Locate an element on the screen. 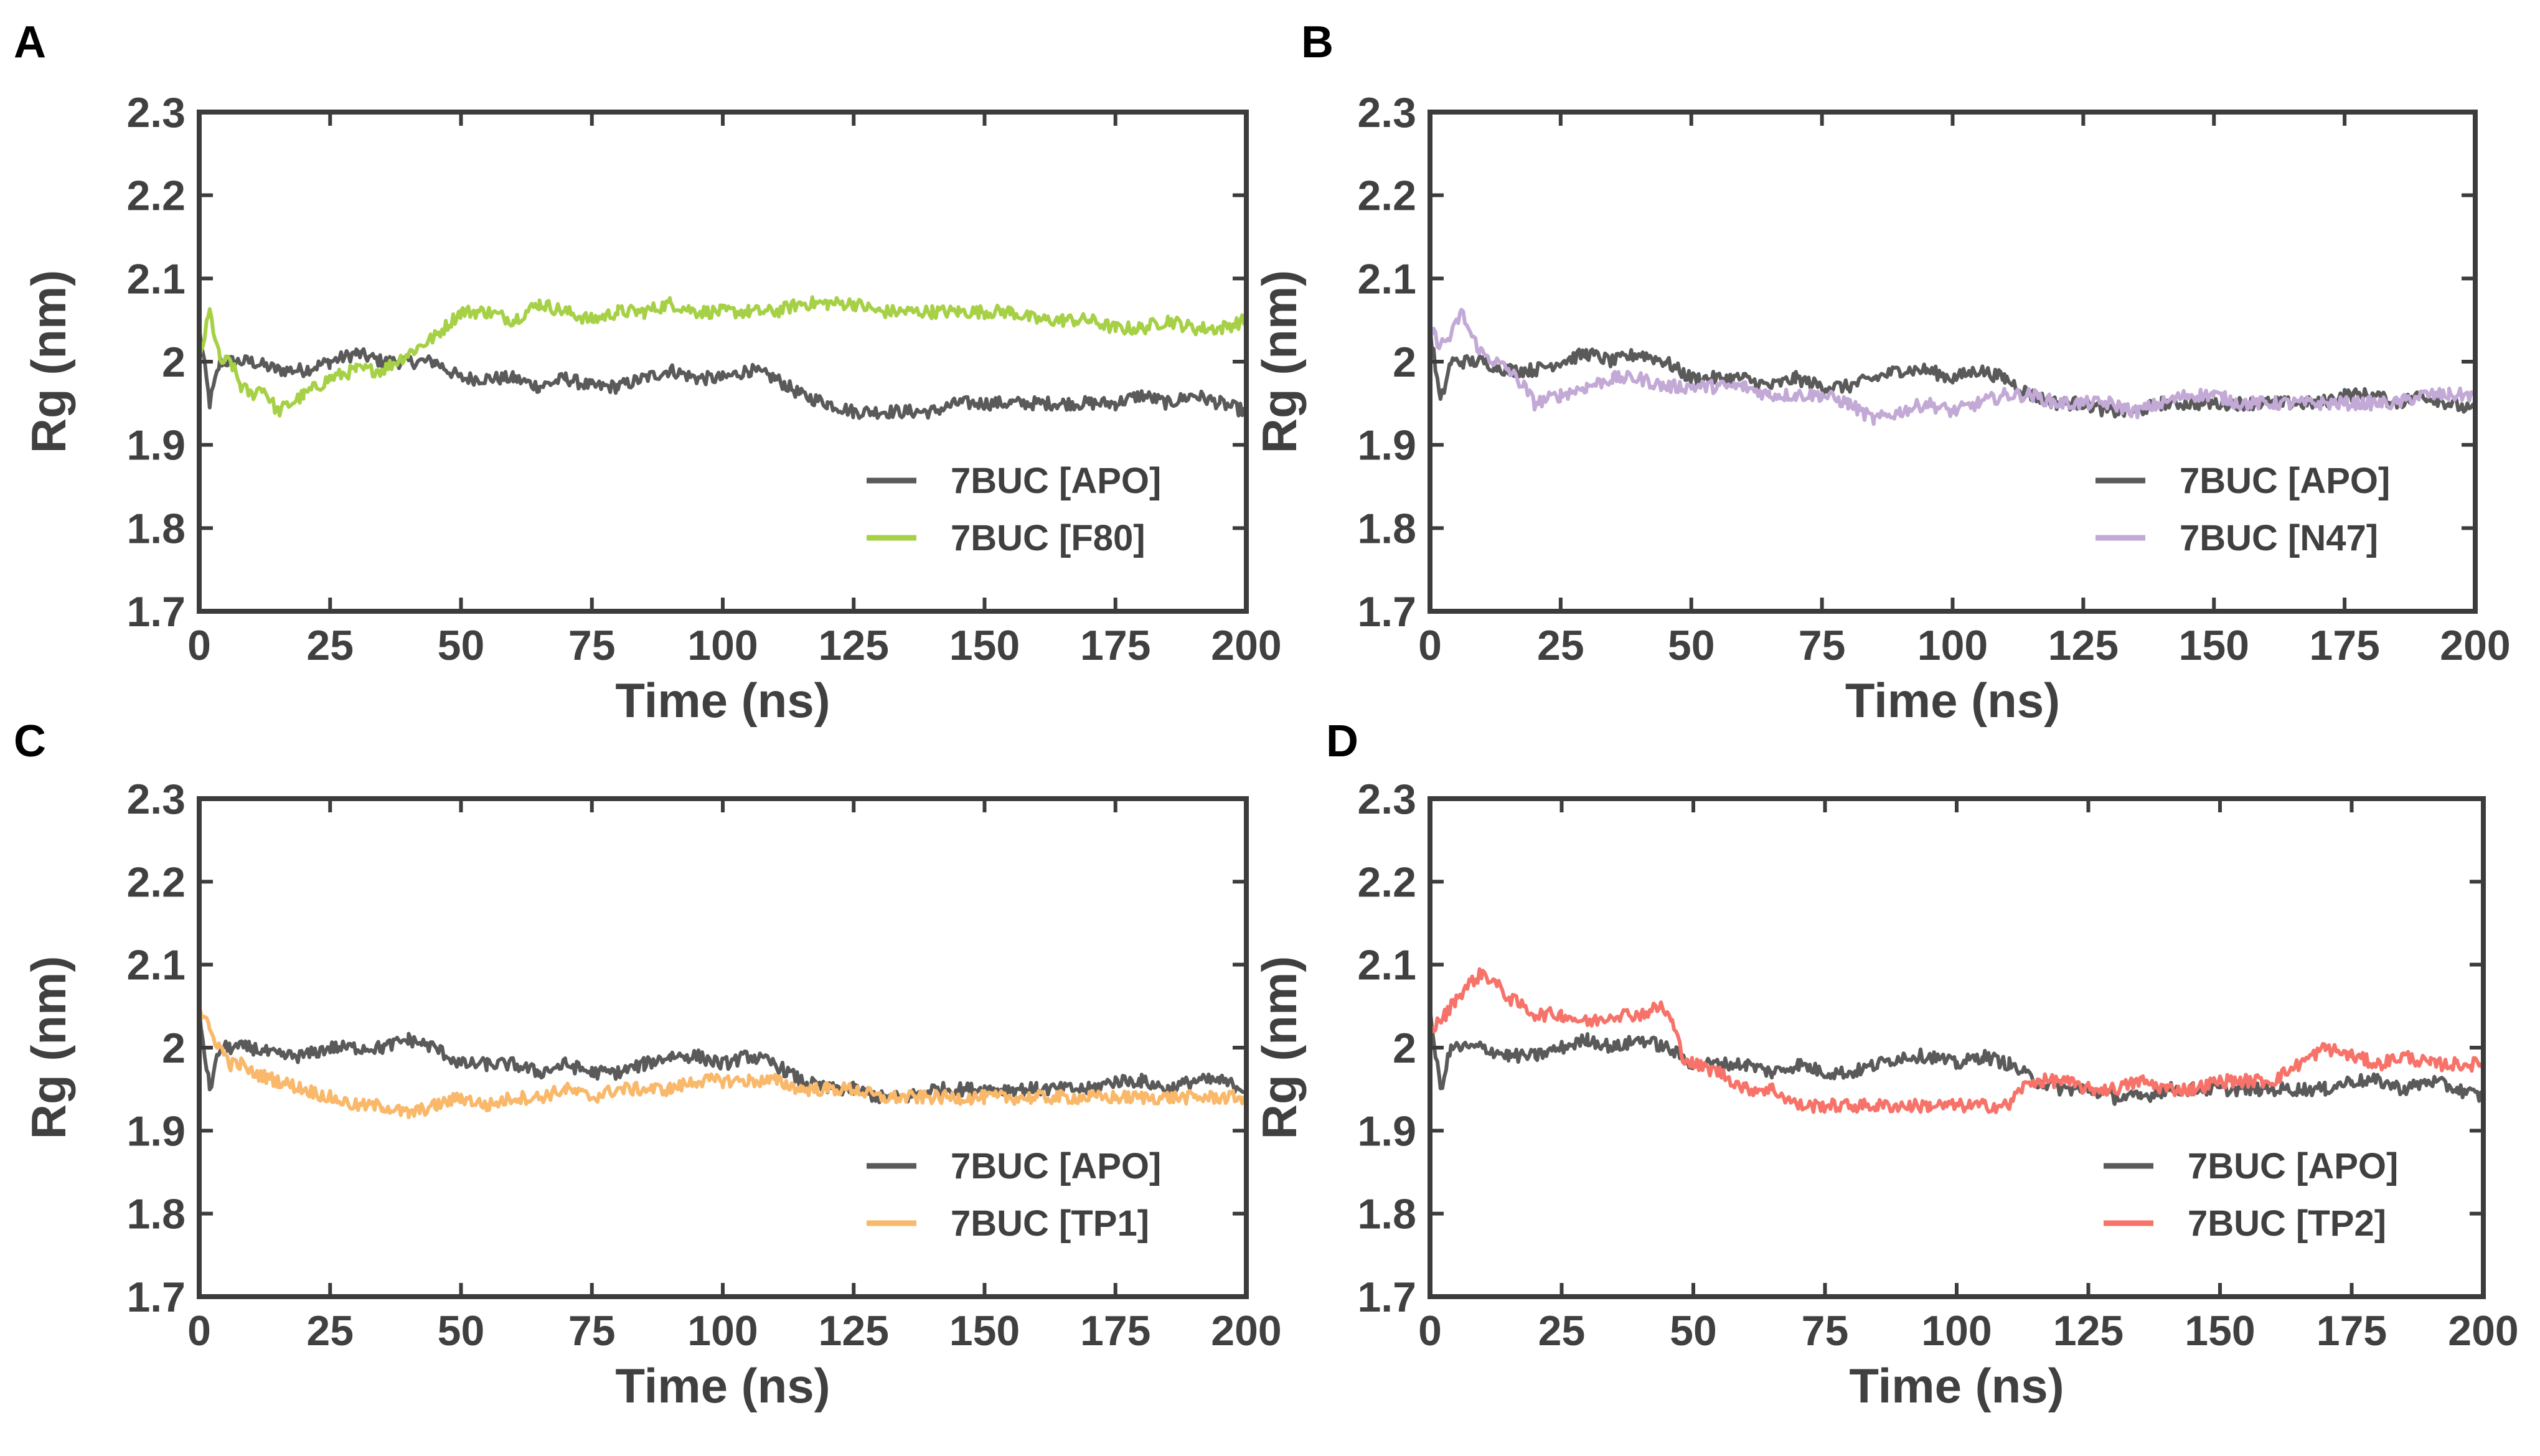 This screenshot has width=2540, height=1456. series-line-7buc-f80 is located at coordinates (723, 356).